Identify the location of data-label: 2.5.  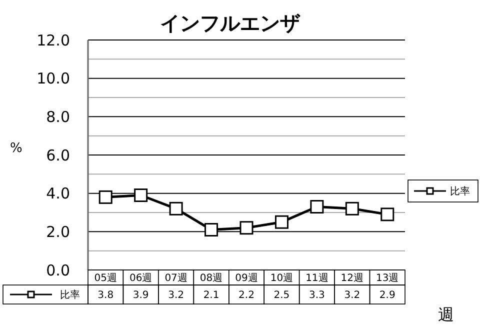
(282, 295).